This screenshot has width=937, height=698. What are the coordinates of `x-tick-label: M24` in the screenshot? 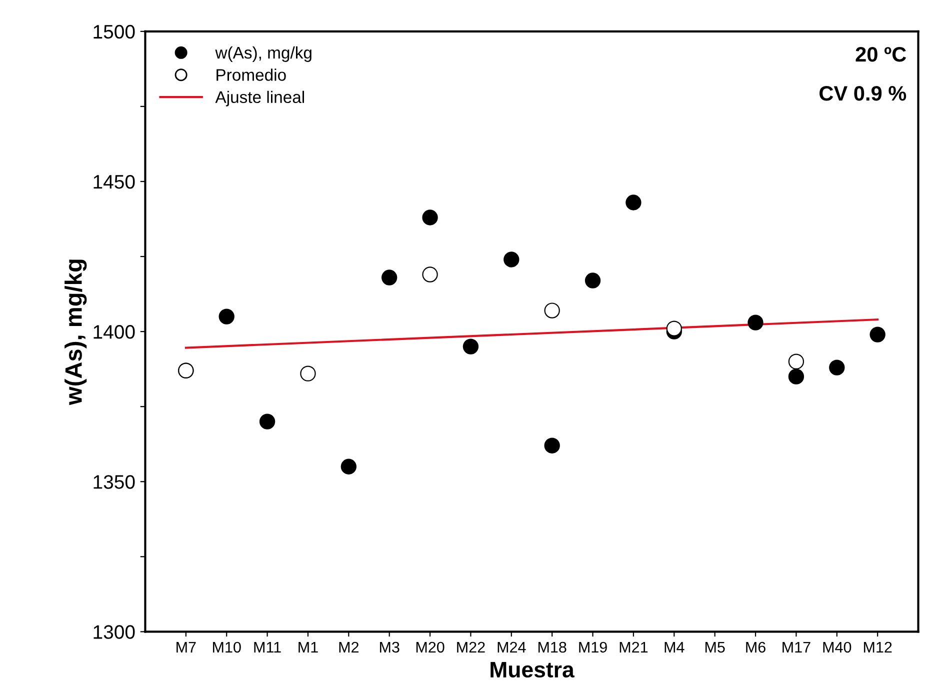 It's located at (512, 647).